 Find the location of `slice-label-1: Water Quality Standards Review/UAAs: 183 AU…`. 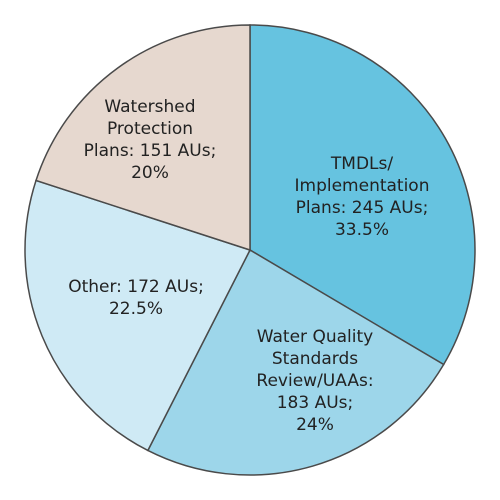

slice-label-1: Water Quality Standards Review/UAAs: 183 AU… is located at coordinates (314, 381).